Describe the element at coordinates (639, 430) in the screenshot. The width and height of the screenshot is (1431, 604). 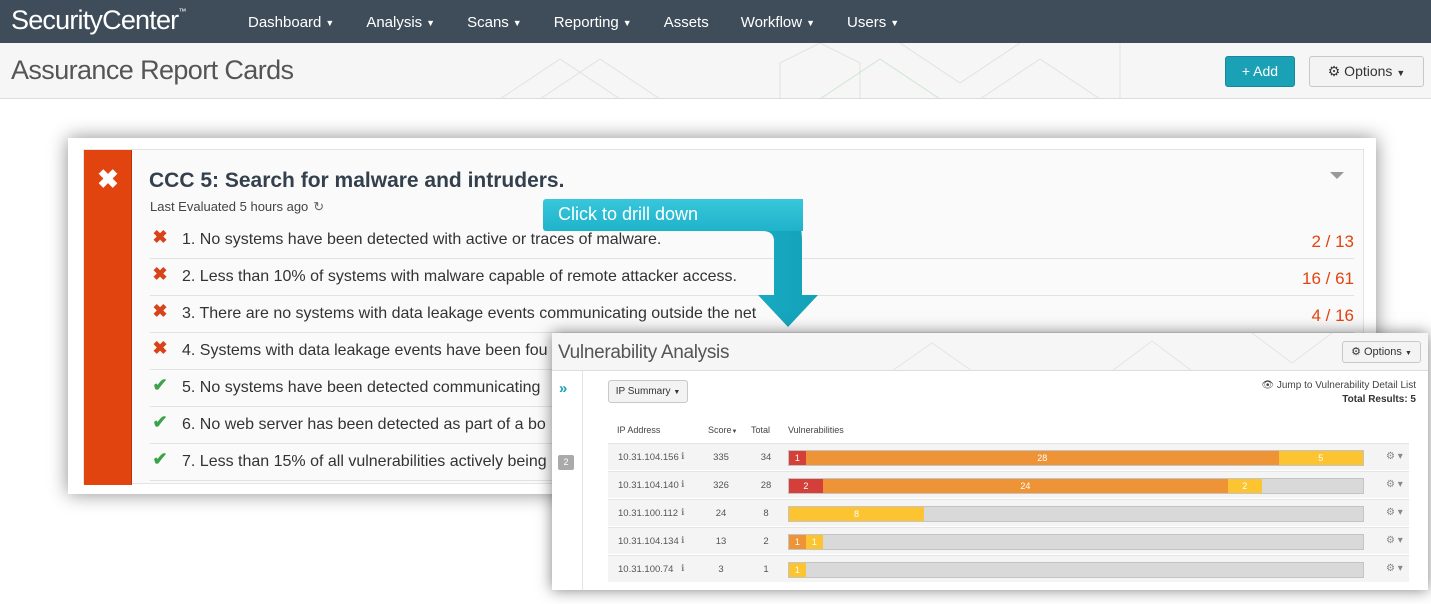
I see `column-ip: IP Address` at that location.